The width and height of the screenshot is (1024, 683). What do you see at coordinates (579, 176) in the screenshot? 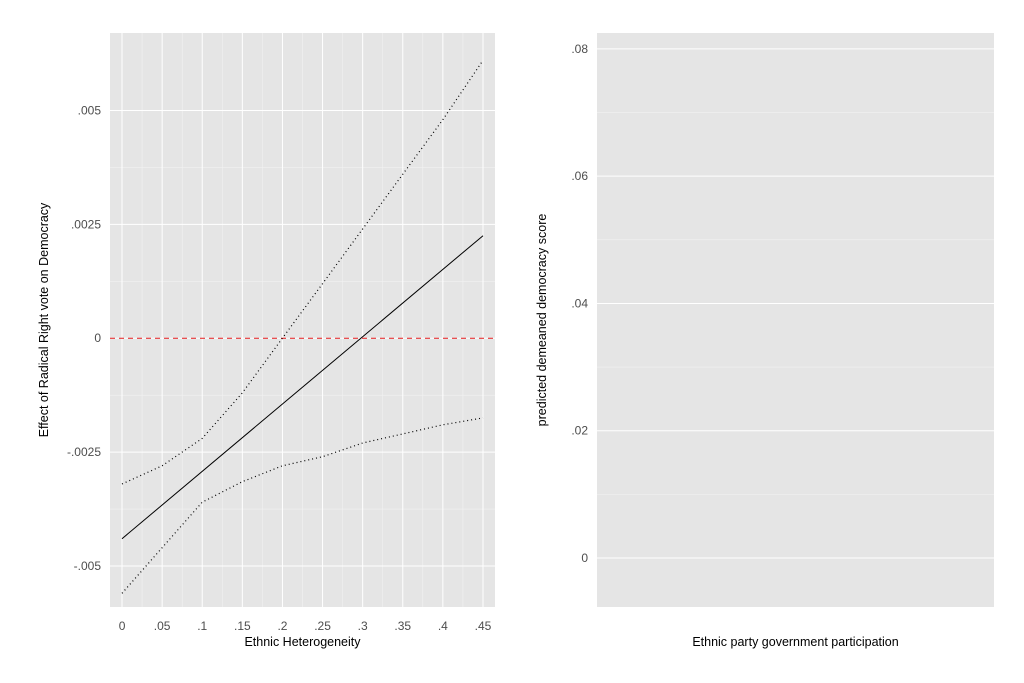
I see `right-y-tick-label: .06` at bounding box center [579, 176].